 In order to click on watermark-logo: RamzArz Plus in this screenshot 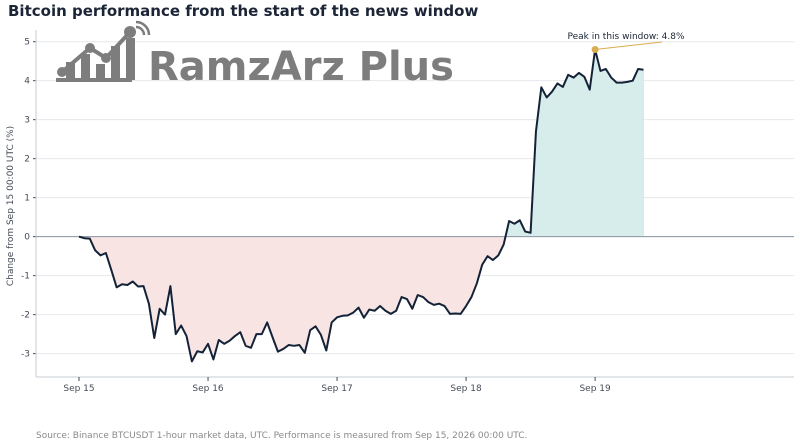, I will do `click(255, 55)`.